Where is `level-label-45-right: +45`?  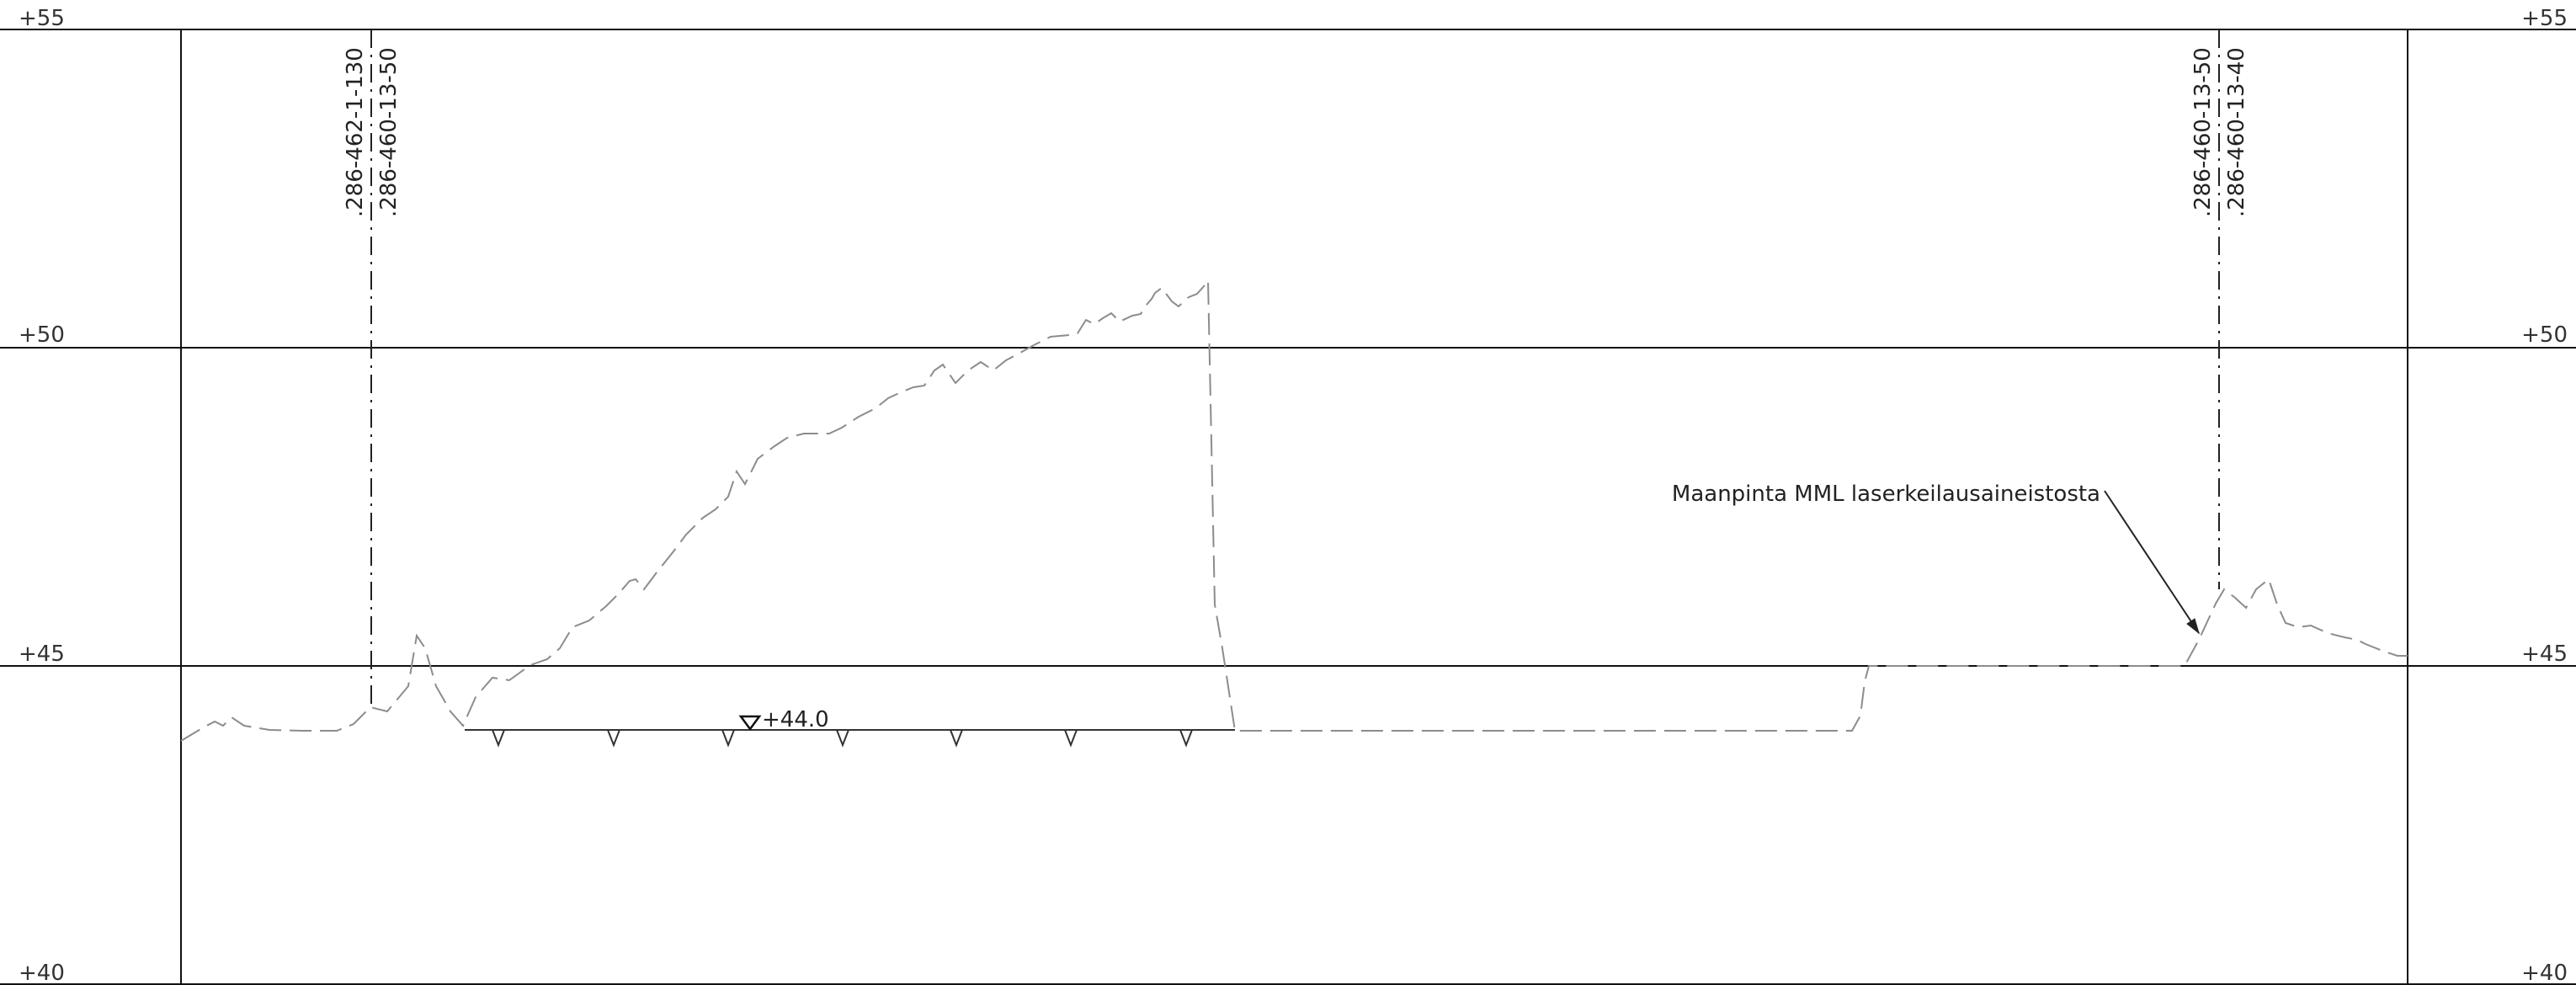
level-label-45-right: +45 is located at coordinates (2544, 654).